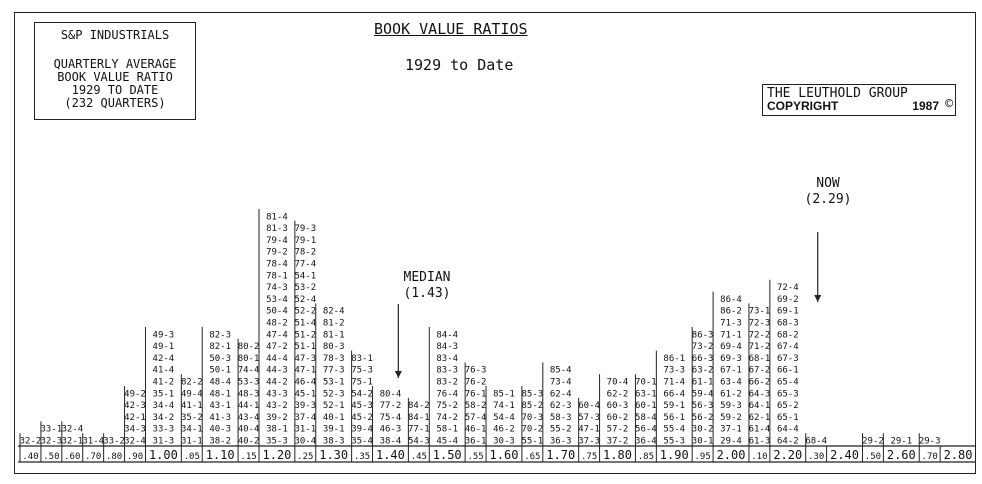 The image size is (982, 484). What do you see at coordinates (731, 406) in the screenshot?
I see `quarter-label: 59-3` at bounding box center [731, 406].